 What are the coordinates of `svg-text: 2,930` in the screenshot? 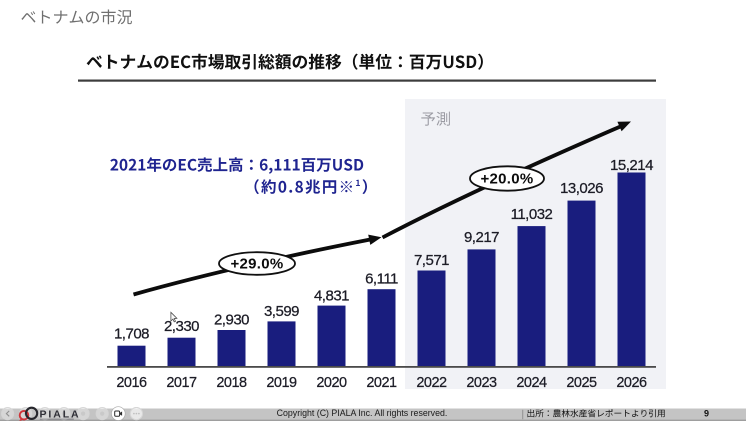 It's located at (231, 320).